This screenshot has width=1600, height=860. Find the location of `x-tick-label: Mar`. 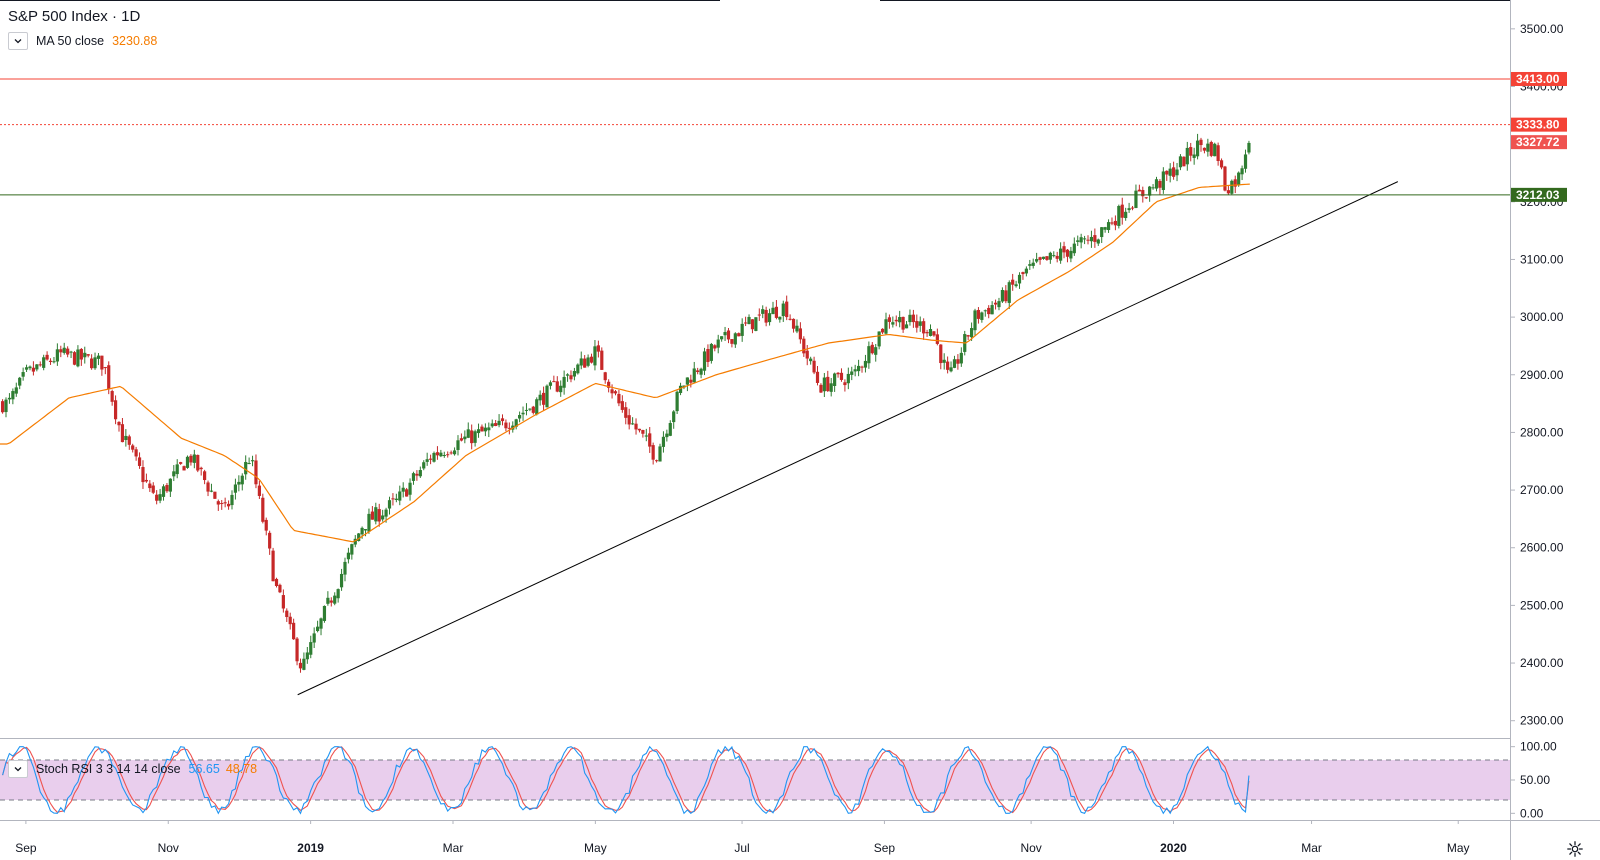

x-tick-label: Mar is located at coordinates (1311, 848).